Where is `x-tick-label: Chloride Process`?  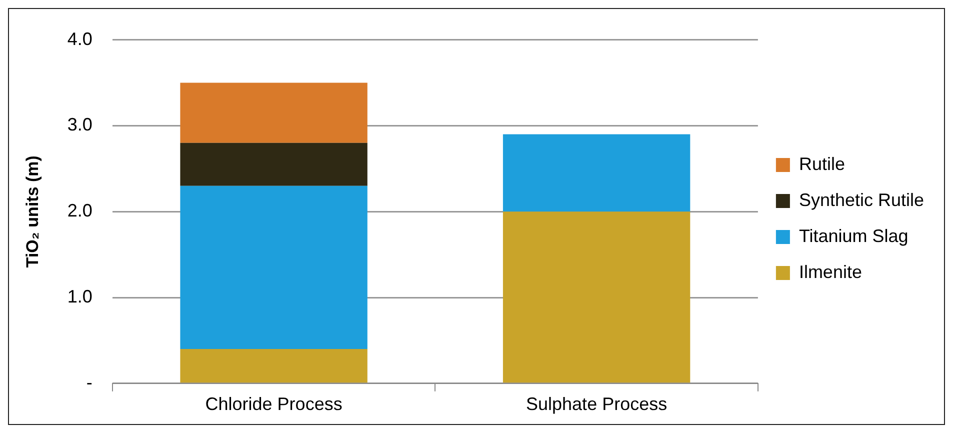
x-tick-label: Chloride Process is located at coordinates (273, 404).